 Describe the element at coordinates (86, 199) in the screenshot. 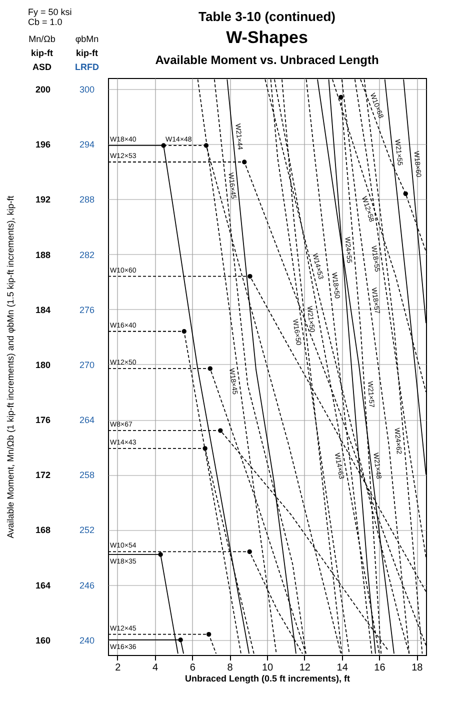

I see `y2-tick-label: 288` at that location.